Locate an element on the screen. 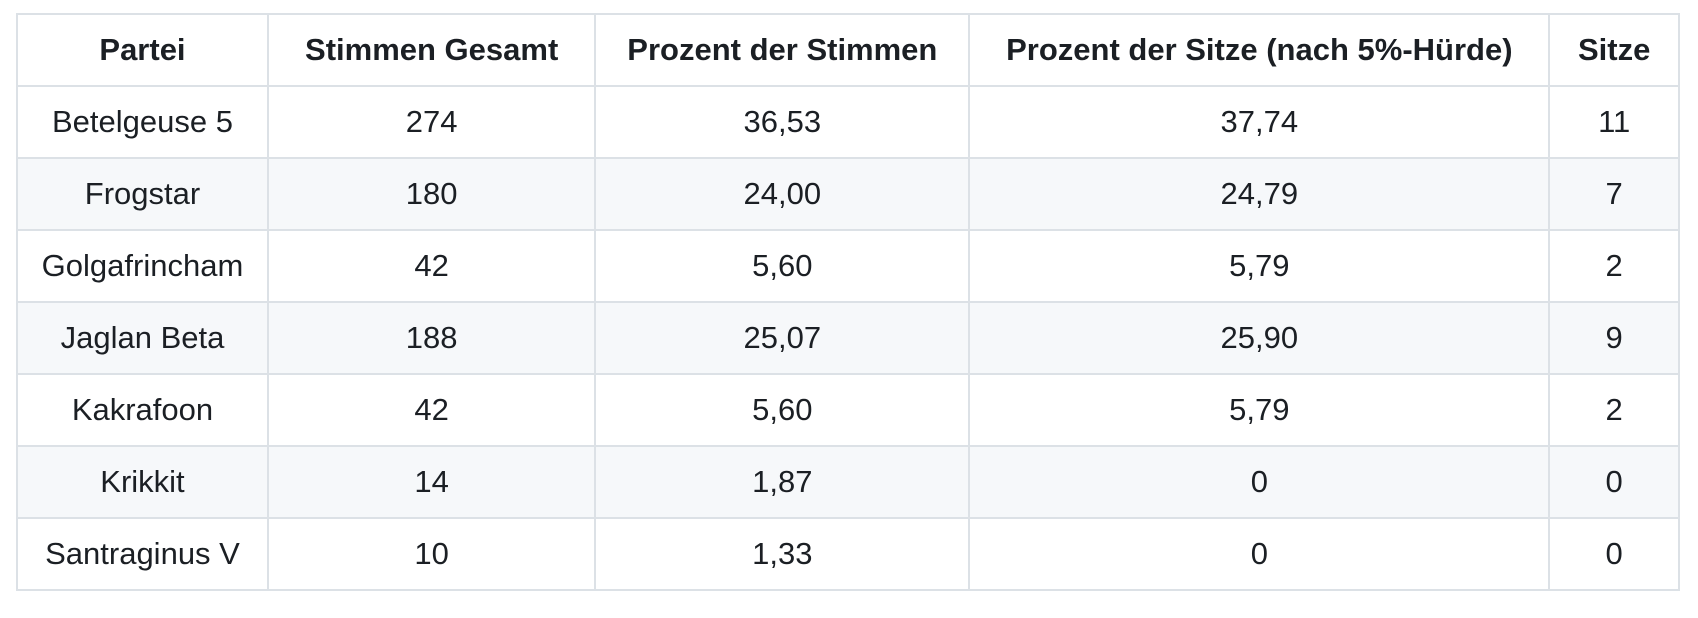  table-cell: Jaglan Beta is located at coordinates (142, 338).